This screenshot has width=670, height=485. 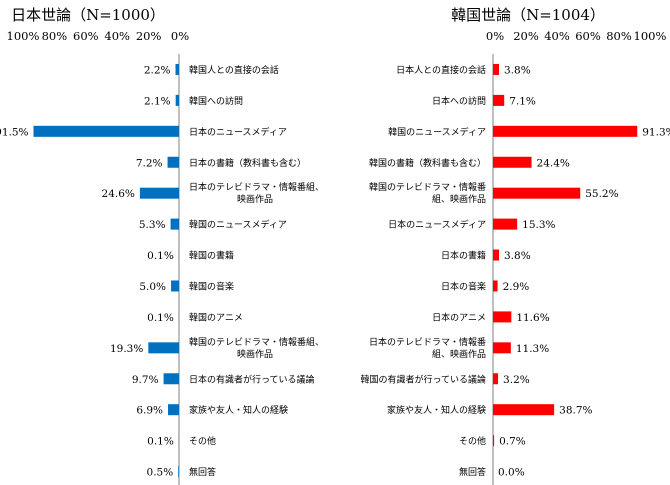 I want to click on japan-tick-label: 80%, so click(x=55, y=36).